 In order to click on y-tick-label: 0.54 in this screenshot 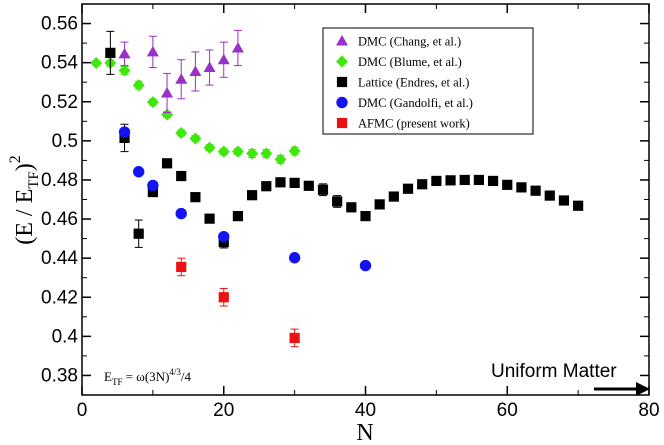, I will do `click(59, 63)`.